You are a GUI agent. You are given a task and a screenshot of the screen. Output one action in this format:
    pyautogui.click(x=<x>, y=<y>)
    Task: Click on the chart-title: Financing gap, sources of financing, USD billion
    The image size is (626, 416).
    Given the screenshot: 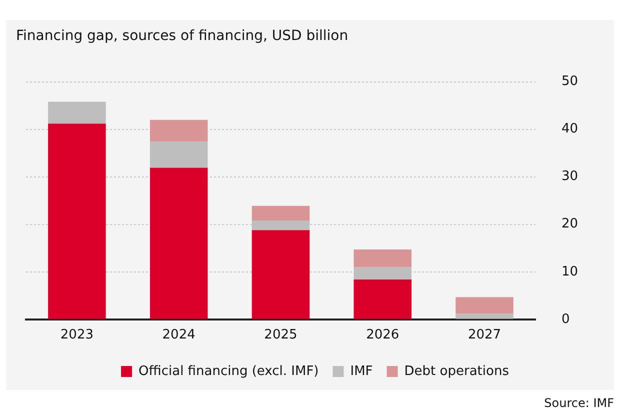 What is the action you would take?
    pyautogui.click(x=182, y=36)
    